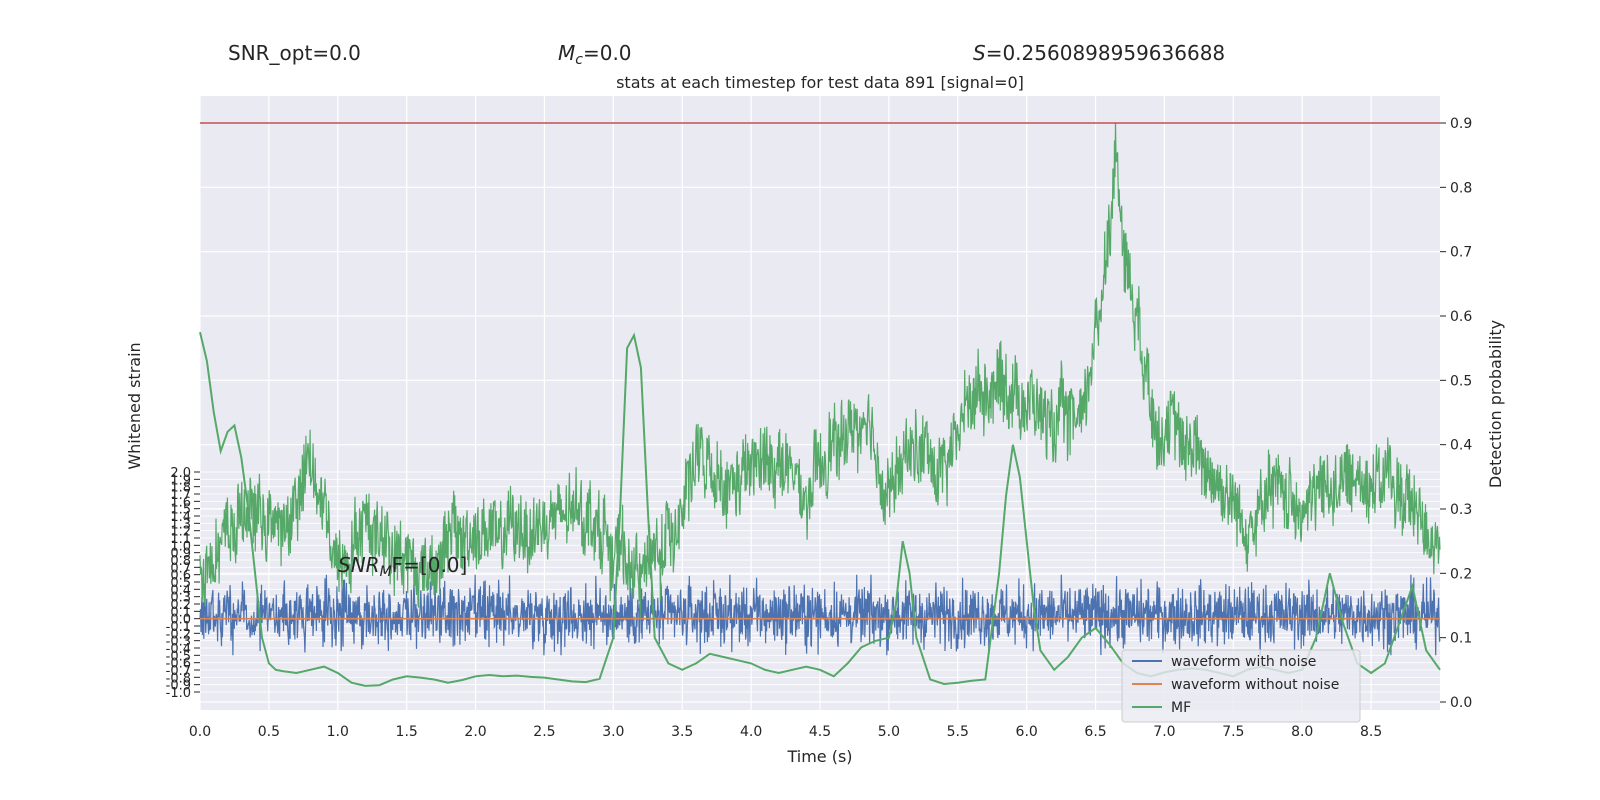 The height and width of the screenshot is (800, 1600). Describe the element at coordinates (820, 615) in the screenshot. I see `series-waveform-with-noise` at that location.